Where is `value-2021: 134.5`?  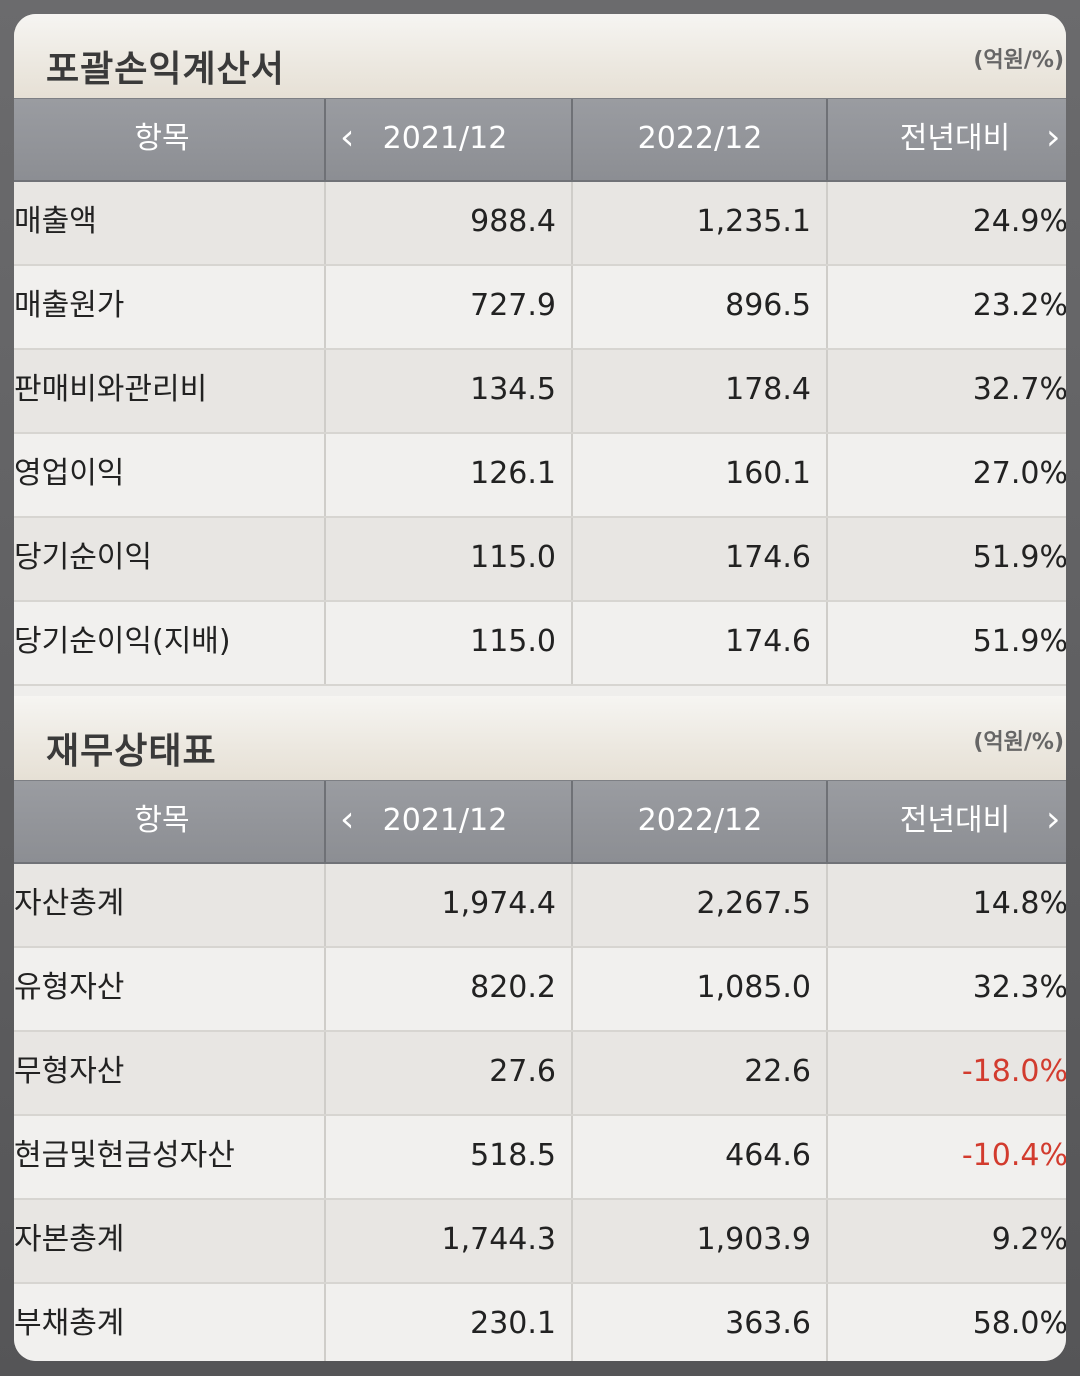
value-2021: 134.5 is located at coordinates (513, 389).